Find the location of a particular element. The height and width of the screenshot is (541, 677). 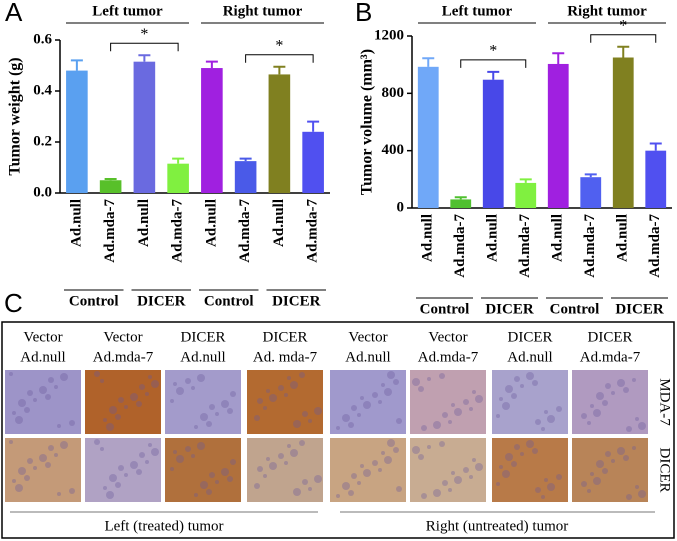

column-header: Ad.mda-7 is located at coordinates (448, 357).